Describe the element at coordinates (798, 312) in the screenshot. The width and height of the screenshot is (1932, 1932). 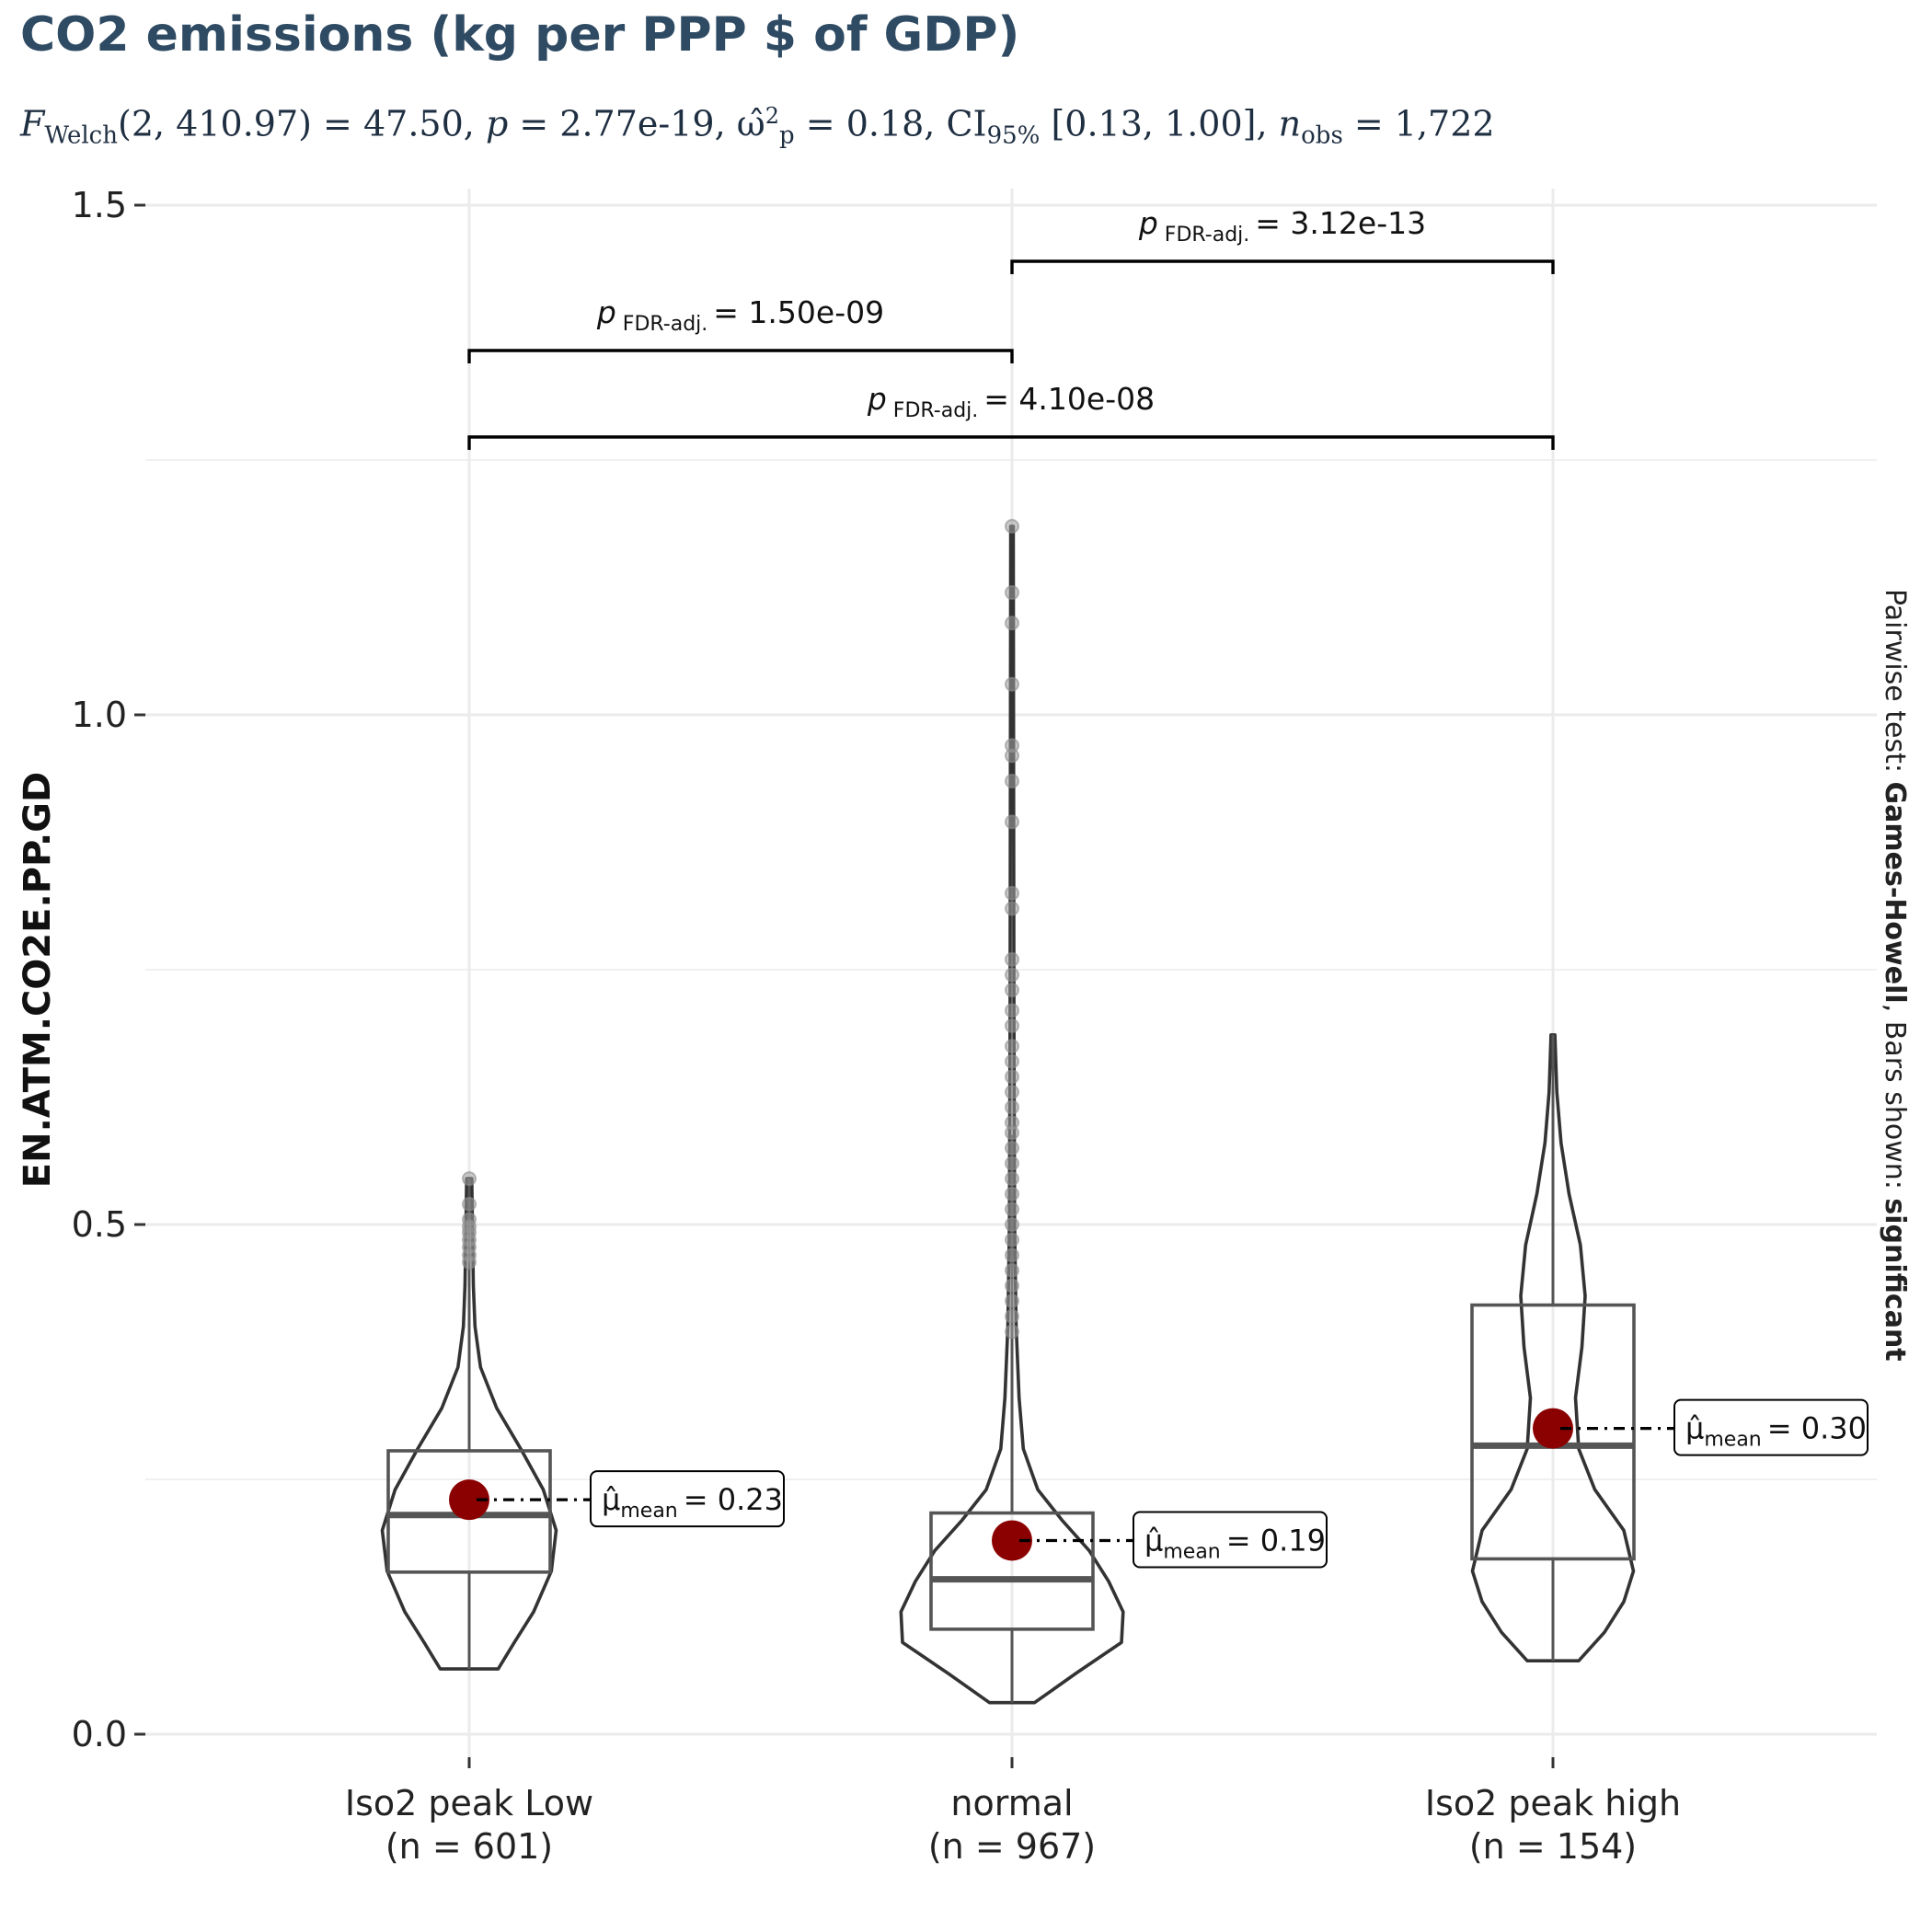
I see `pairwise-value: = 1.50e-09` at that location.